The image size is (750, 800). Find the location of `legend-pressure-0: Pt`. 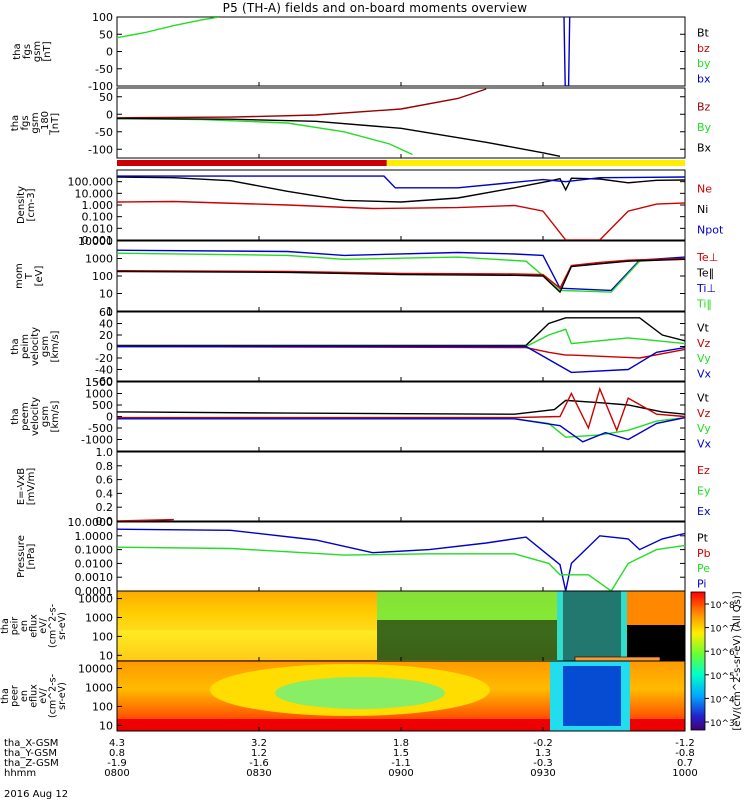

legend-pressure-0: Pt is located at coordinates (703, 538).